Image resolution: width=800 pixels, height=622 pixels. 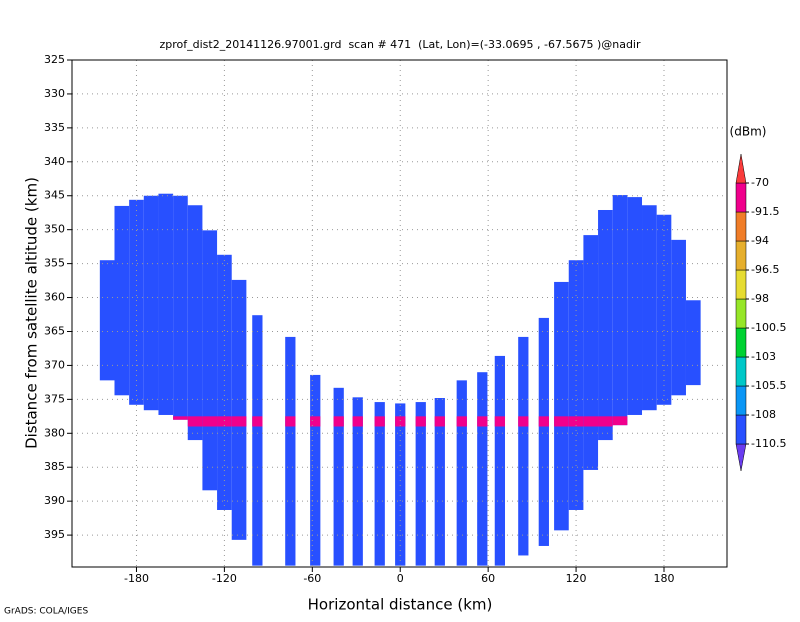 What do you see at coordinates (54, 432) in the screenshot?
I see `y-tick-label: 380` at bounding box center [54, 432].